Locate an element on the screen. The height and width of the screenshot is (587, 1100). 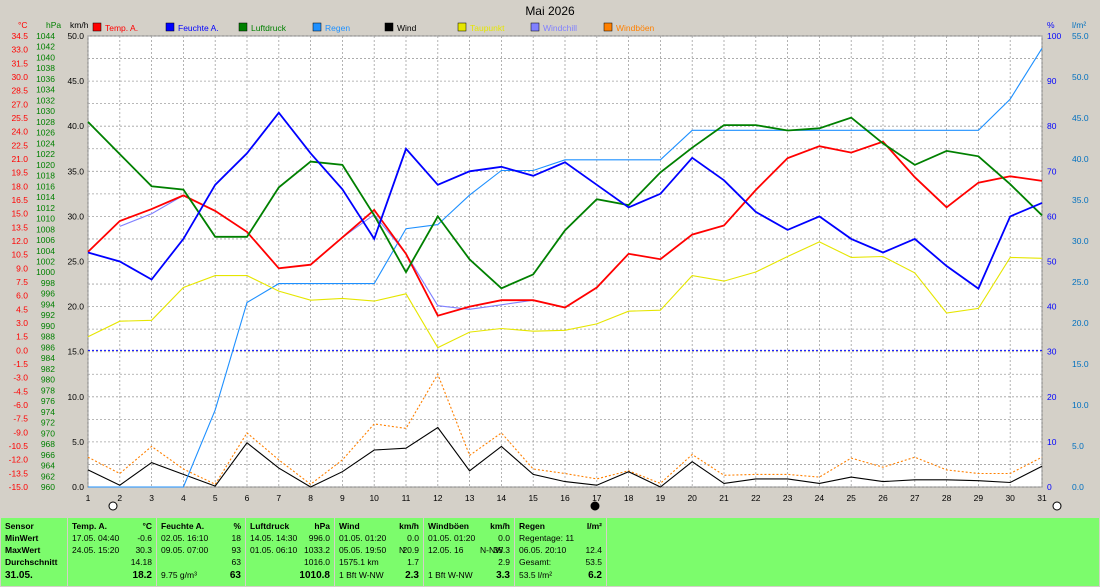
x-tick-label: 19 is located at coordinates (661, 498).